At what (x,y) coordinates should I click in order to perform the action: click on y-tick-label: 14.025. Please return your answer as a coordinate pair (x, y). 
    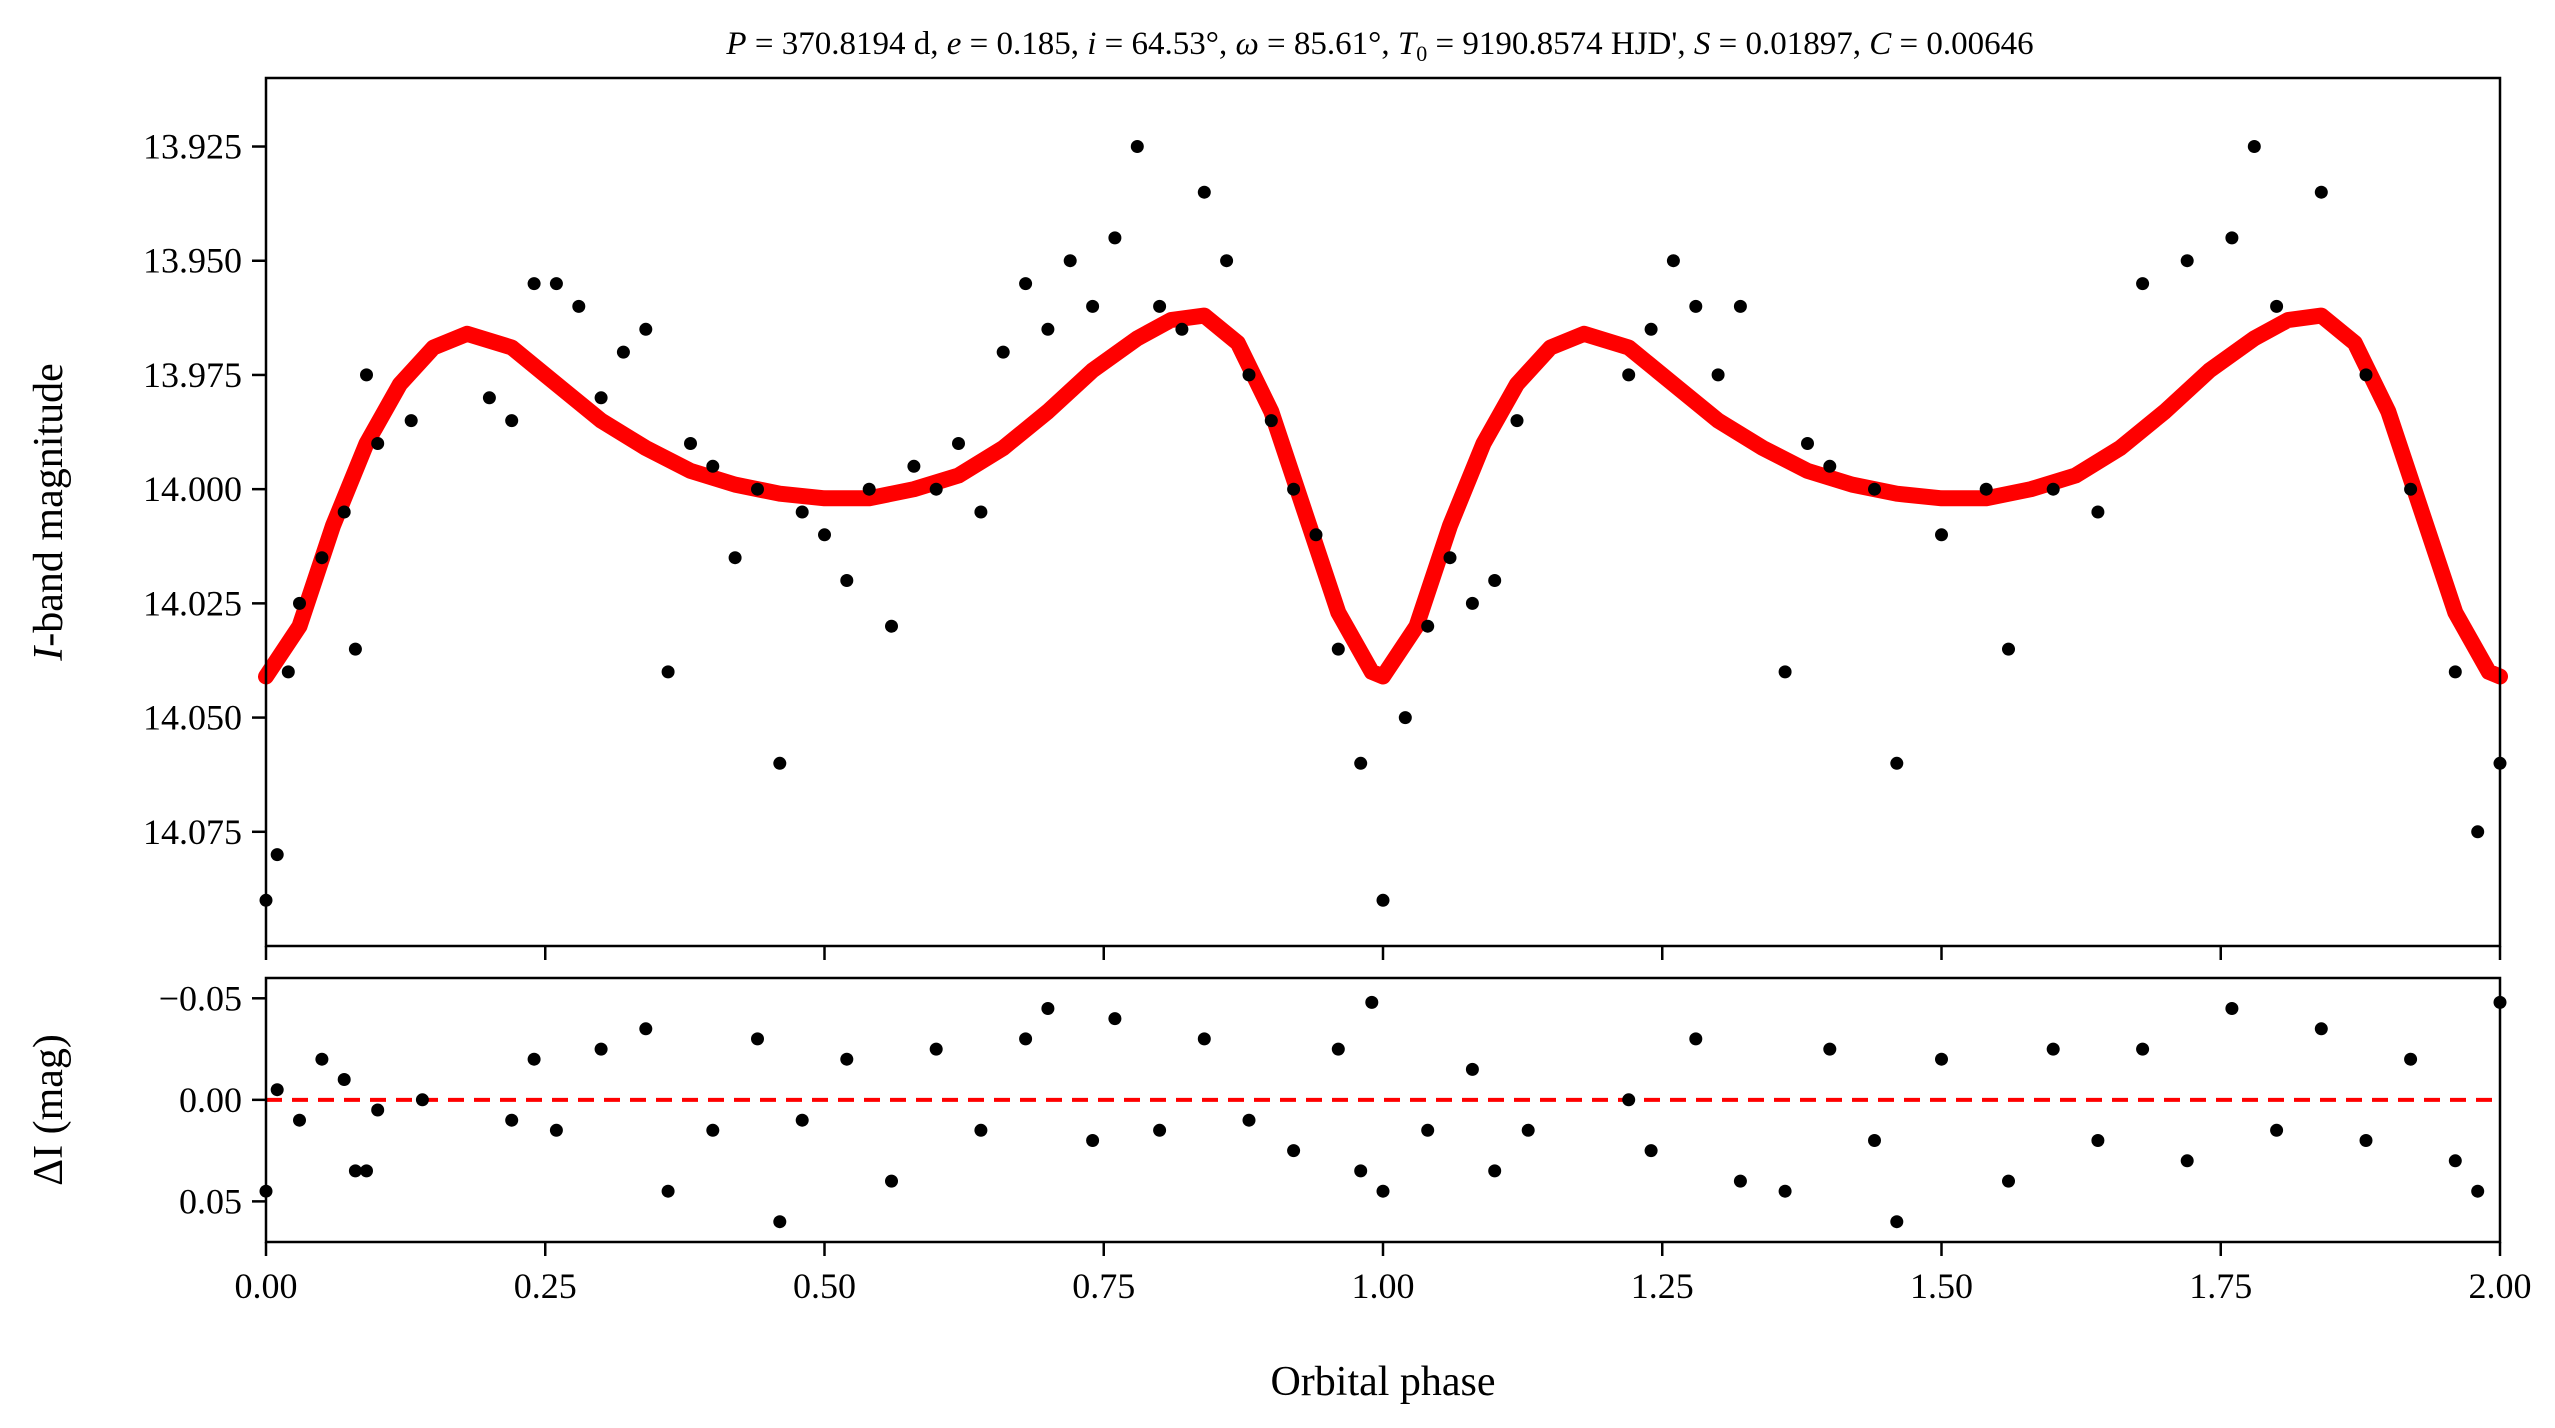
    Looking at the image, I should click on (192, 603).